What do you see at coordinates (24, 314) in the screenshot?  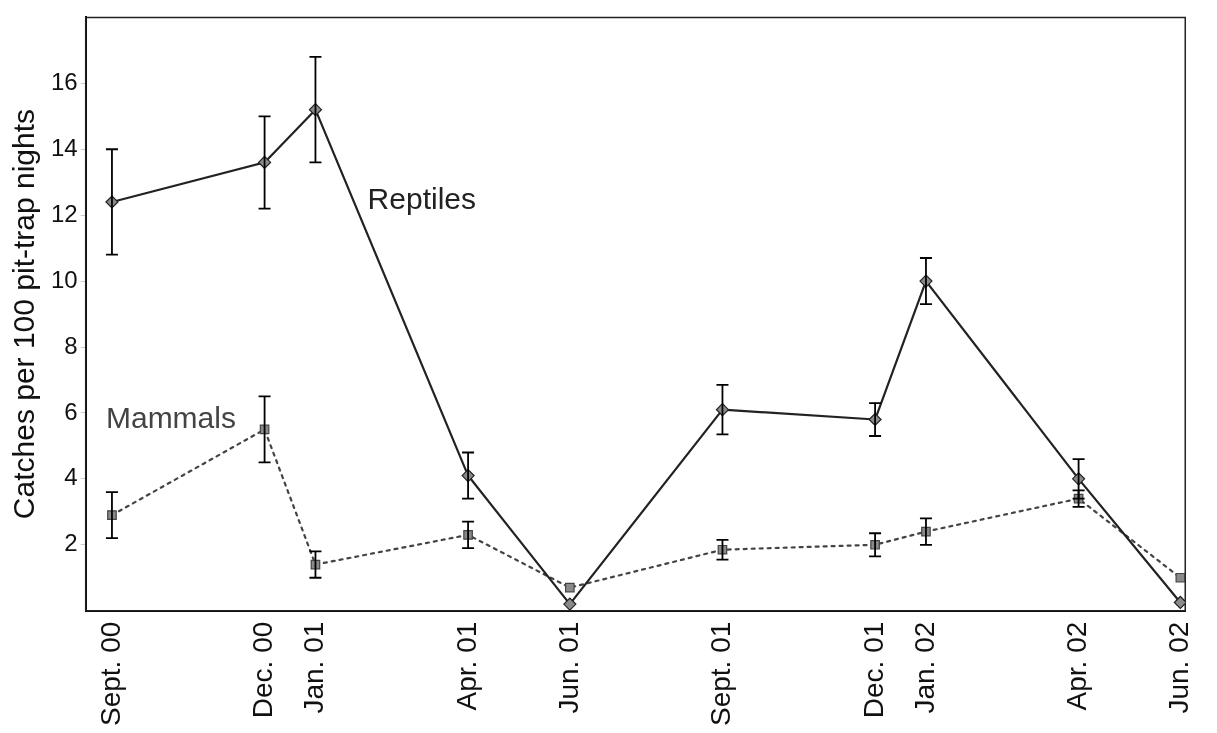 I see `y-axis-title: Catches per 100 pit-trap nights` at bounding box center [24, 314].